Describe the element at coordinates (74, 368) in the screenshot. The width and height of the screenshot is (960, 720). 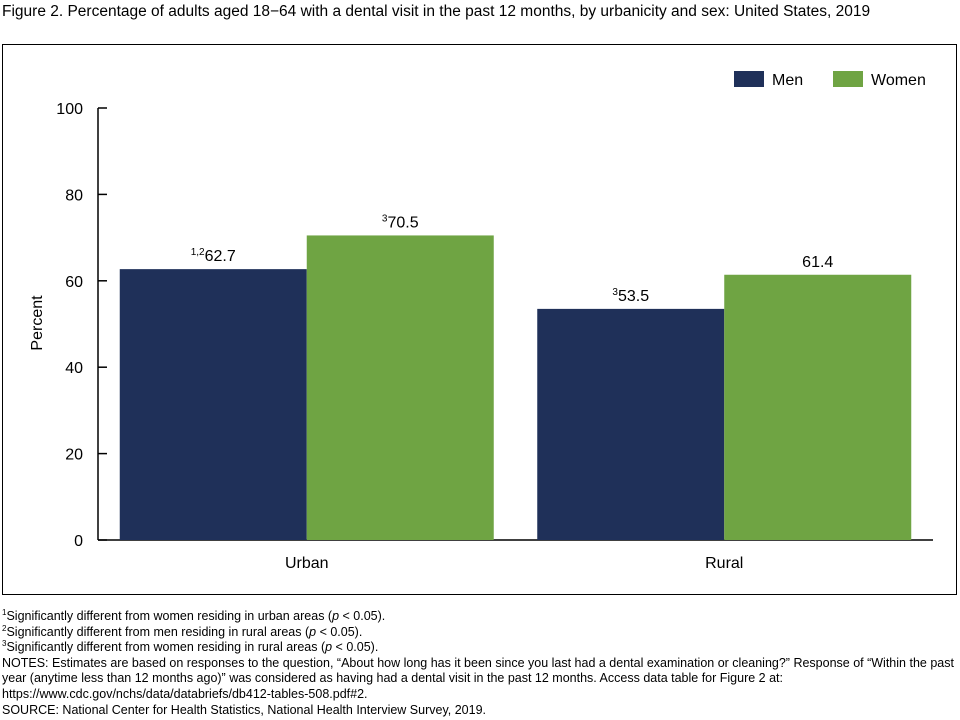
I see `y-tick-label: 40` at that location.